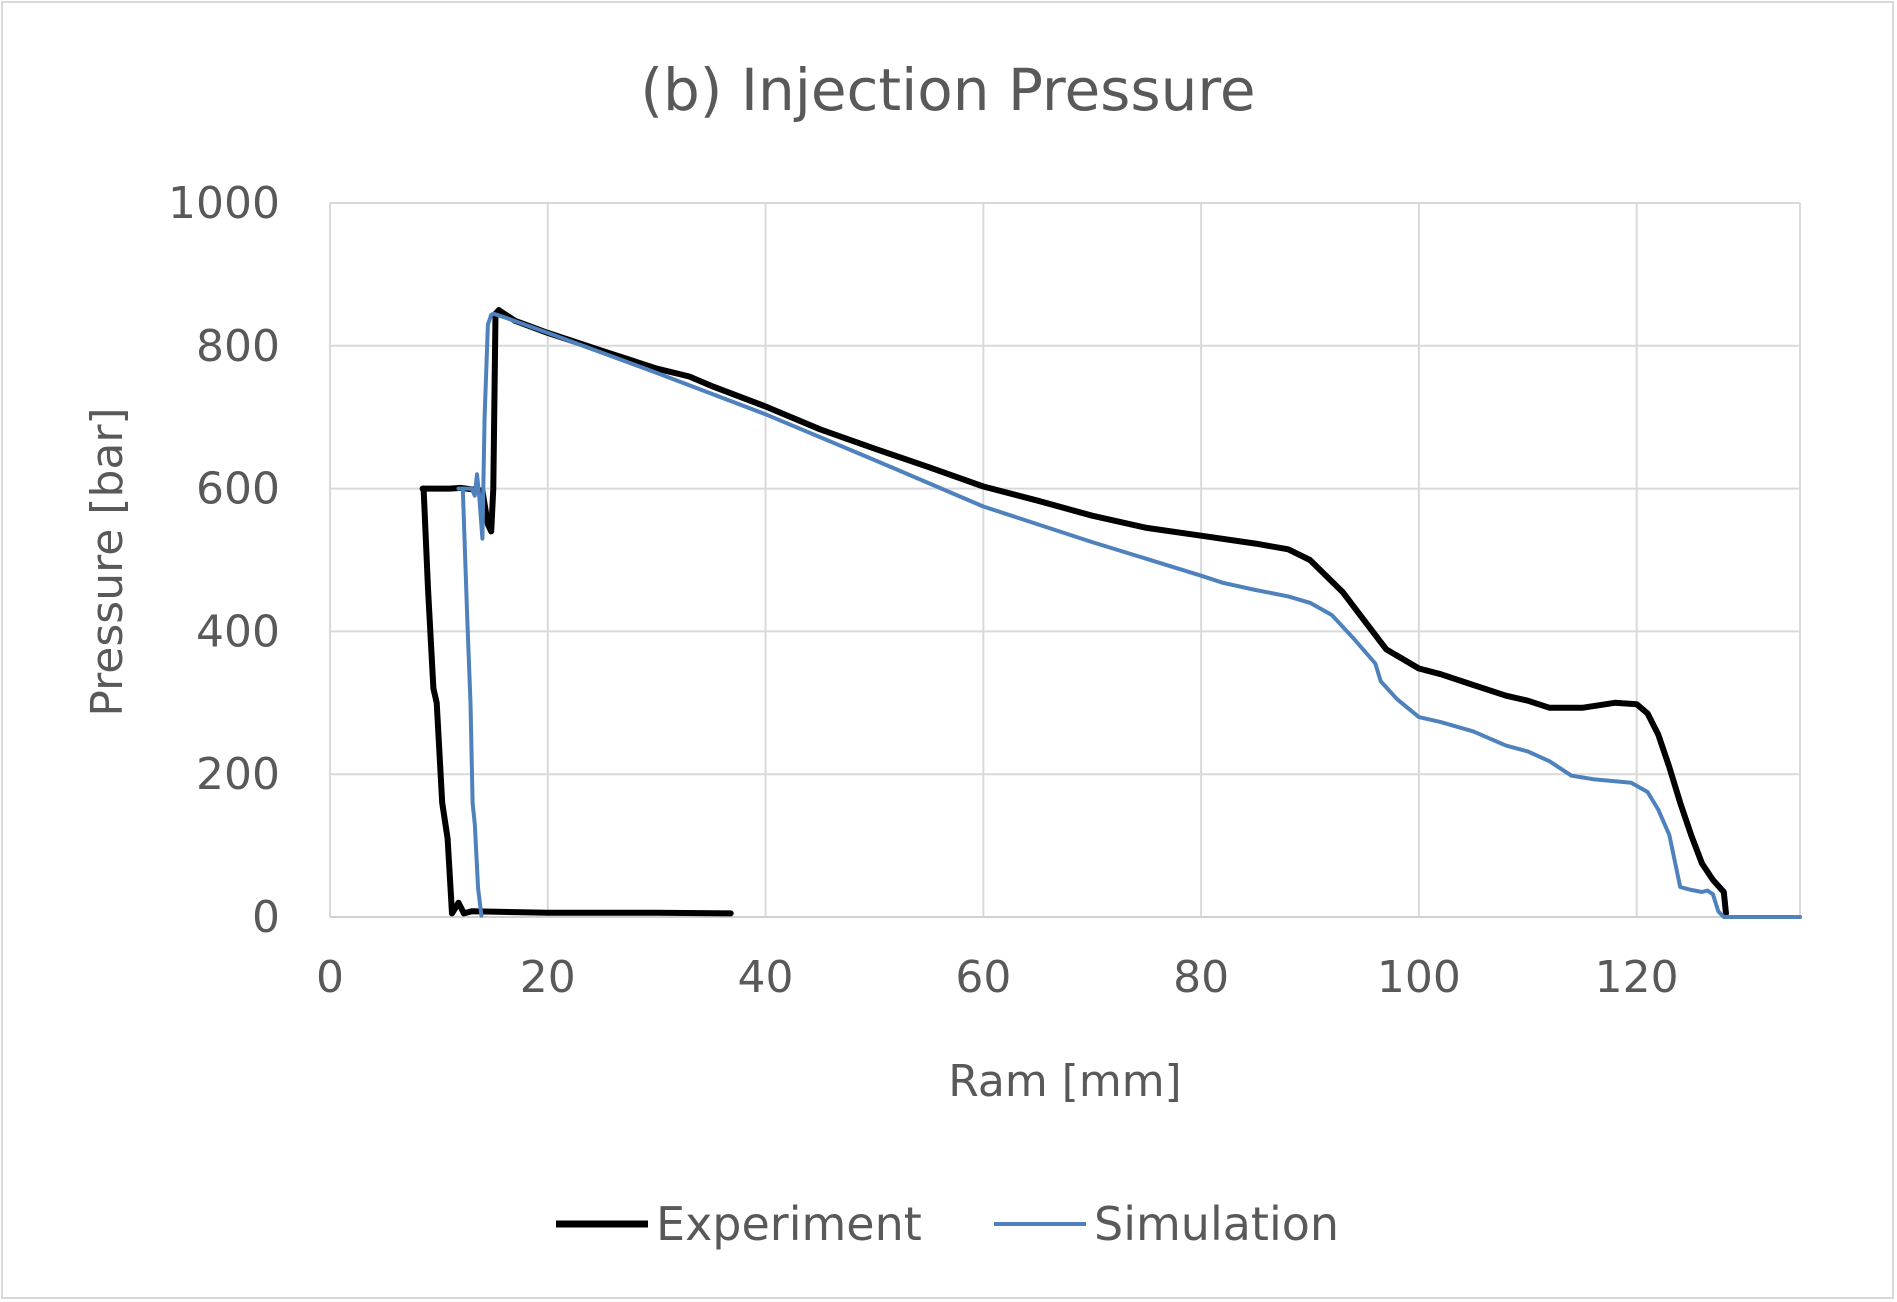 The image size is (1897, 1302). I want to click on y-tick-label: 0, so click(266, 917).